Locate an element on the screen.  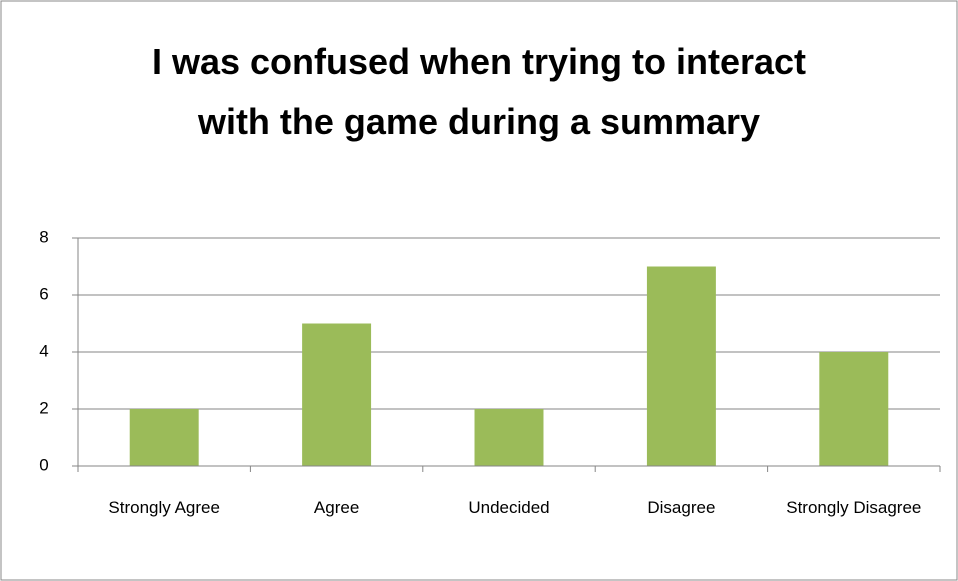
x-tick-label: Disagree is located at coordinates (681, 507).